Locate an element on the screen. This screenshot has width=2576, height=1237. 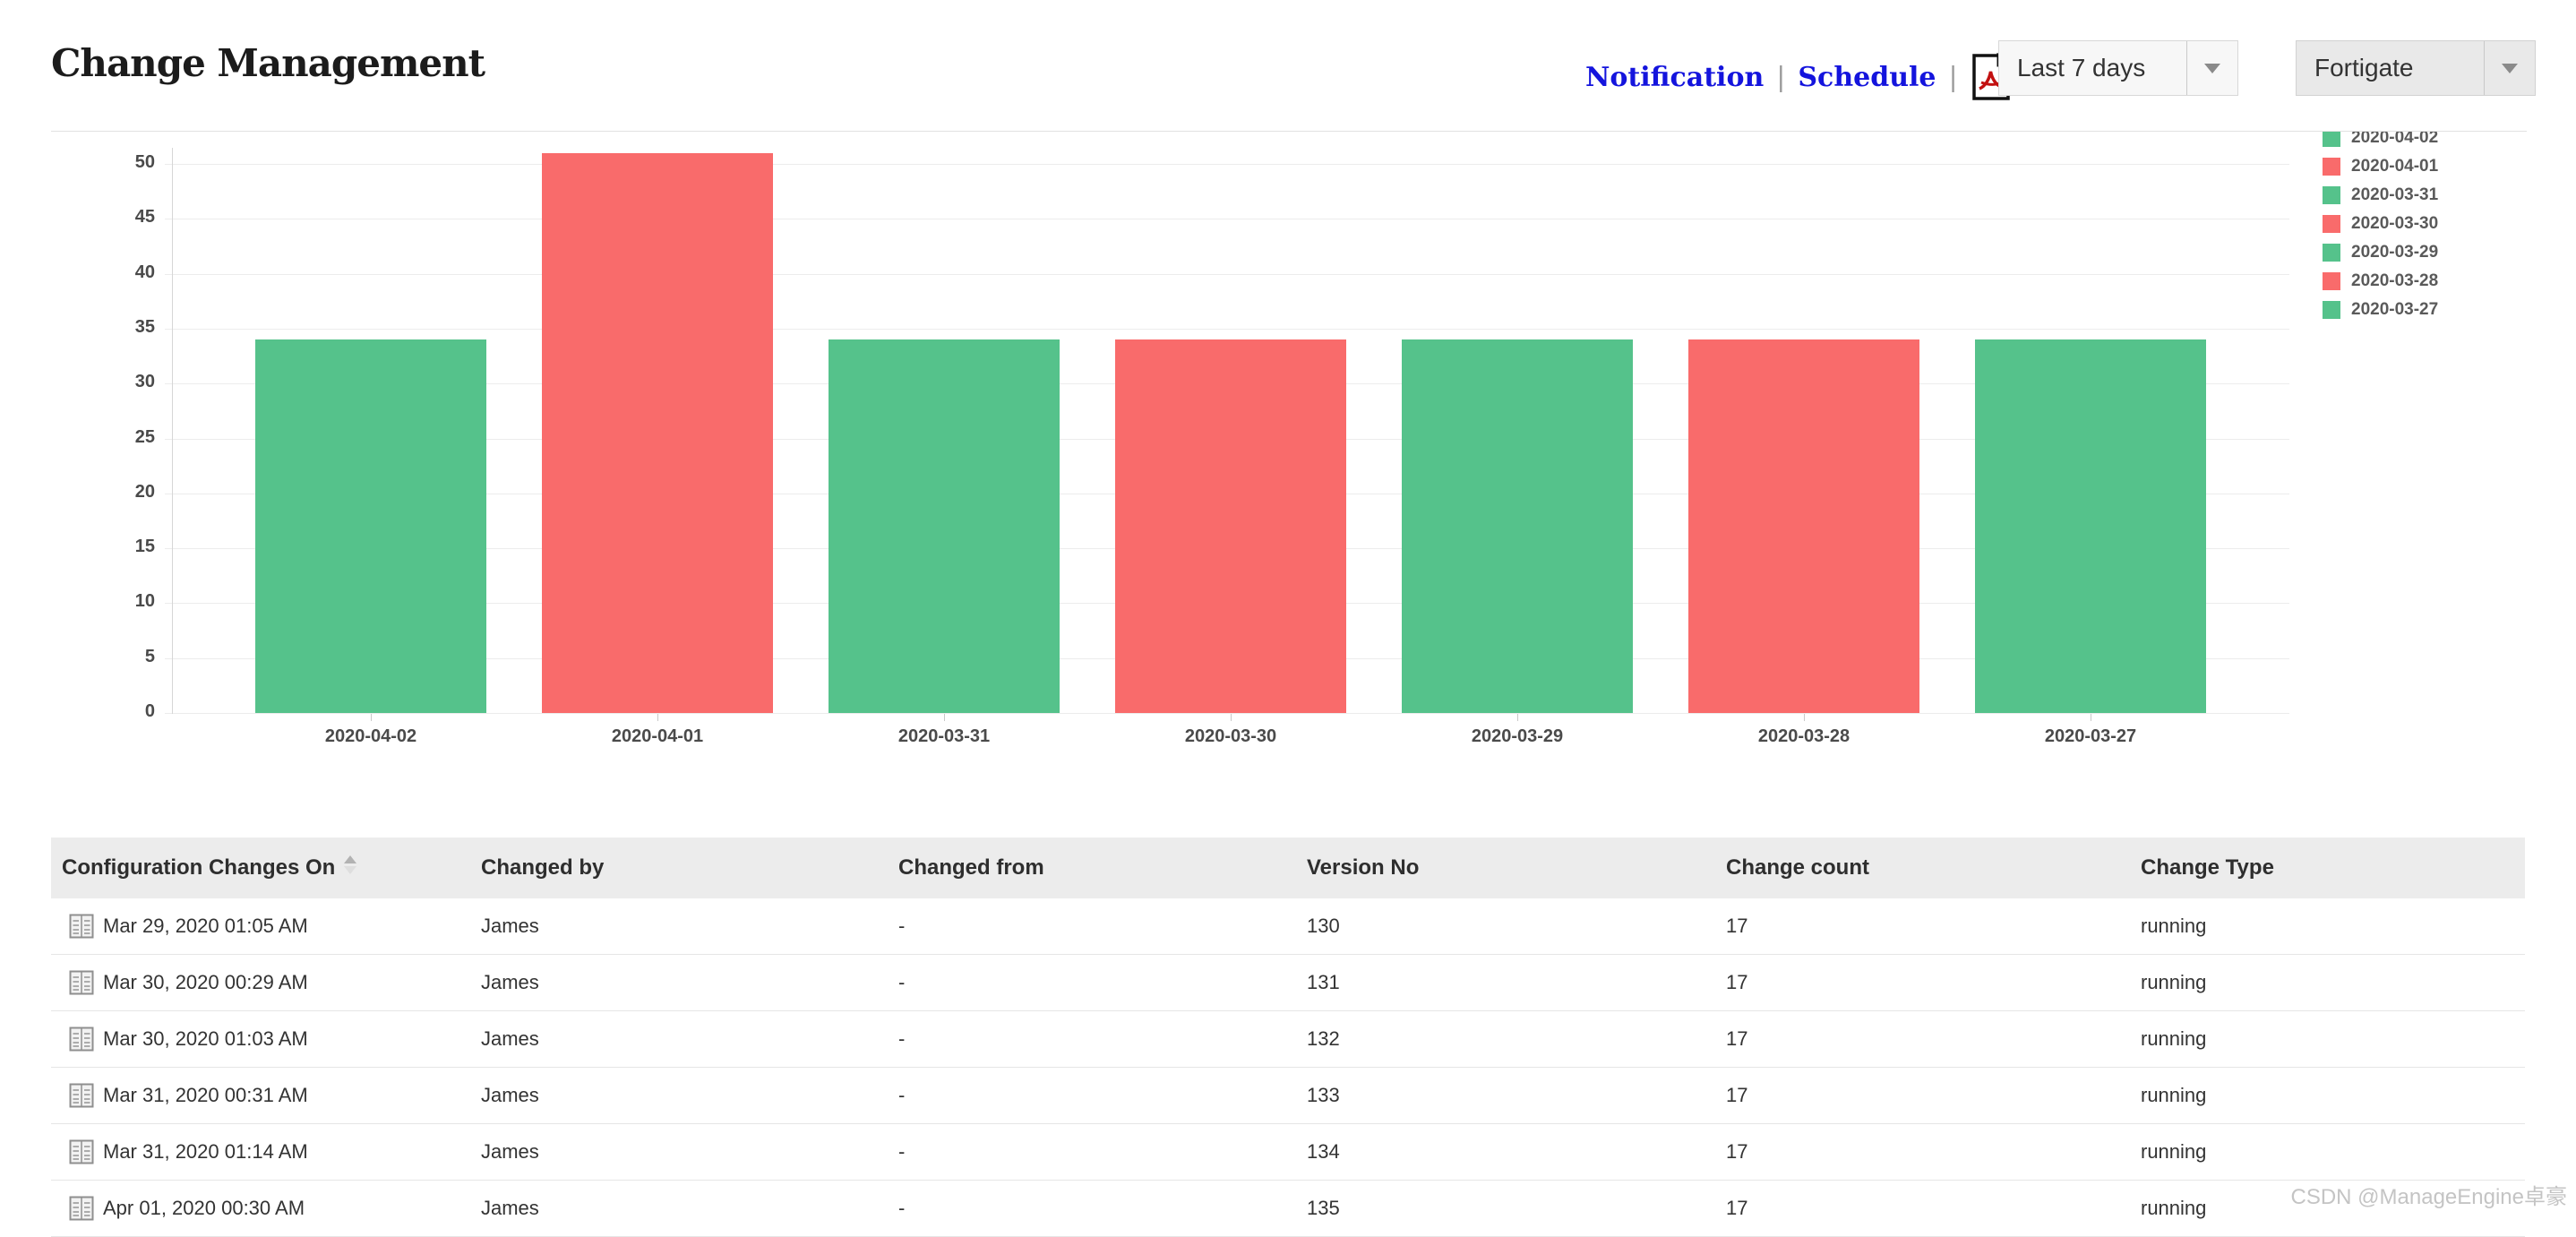
cell-configuration-changes-on: Mar 31, 2020 00:31 AM is located at coordinates (260, 1095).